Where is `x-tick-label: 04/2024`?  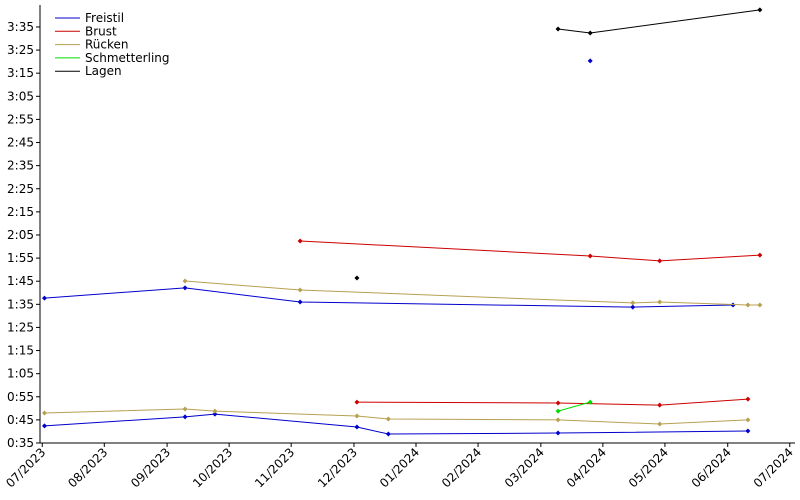 x-tick-label: 04/2024 is located at coordinates (586, 467).